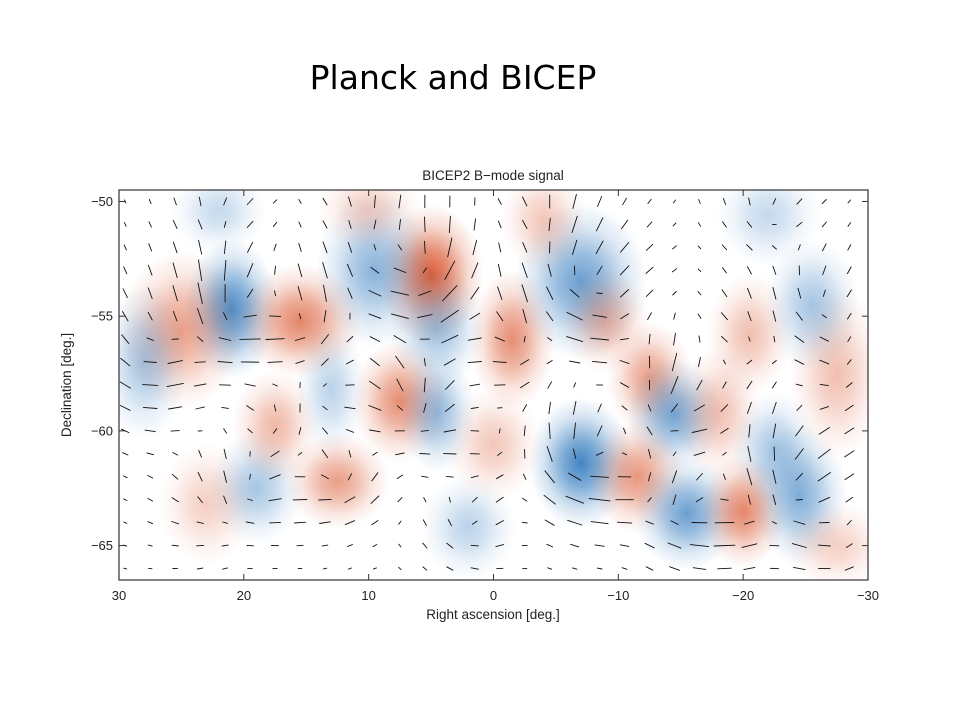 This screenshot has height=720, width=960. What do you see at coordinates (618, 595) in the screenshot?
I see `x-tick-label: −10` at bounding box center [618, 595].